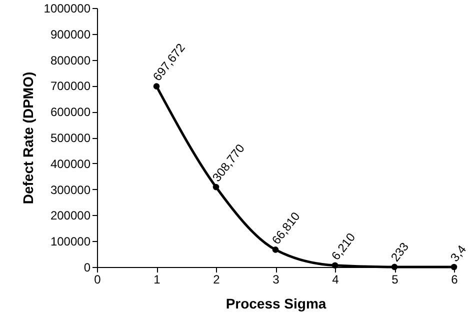 The height and width of the screenshot is (323, 474). What do you see at coordinates (28, 138) in the screenshot?
I see `y-axis-title: Defect Rate (DPMO)` at bounding box center [28, 138].